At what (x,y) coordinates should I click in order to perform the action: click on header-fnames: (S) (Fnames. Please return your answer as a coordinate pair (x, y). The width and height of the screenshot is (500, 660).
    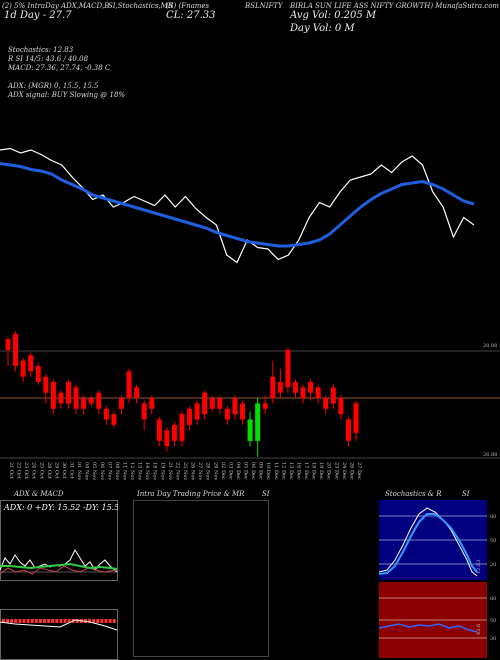
    Looking at the image, I should click on (188, 6).